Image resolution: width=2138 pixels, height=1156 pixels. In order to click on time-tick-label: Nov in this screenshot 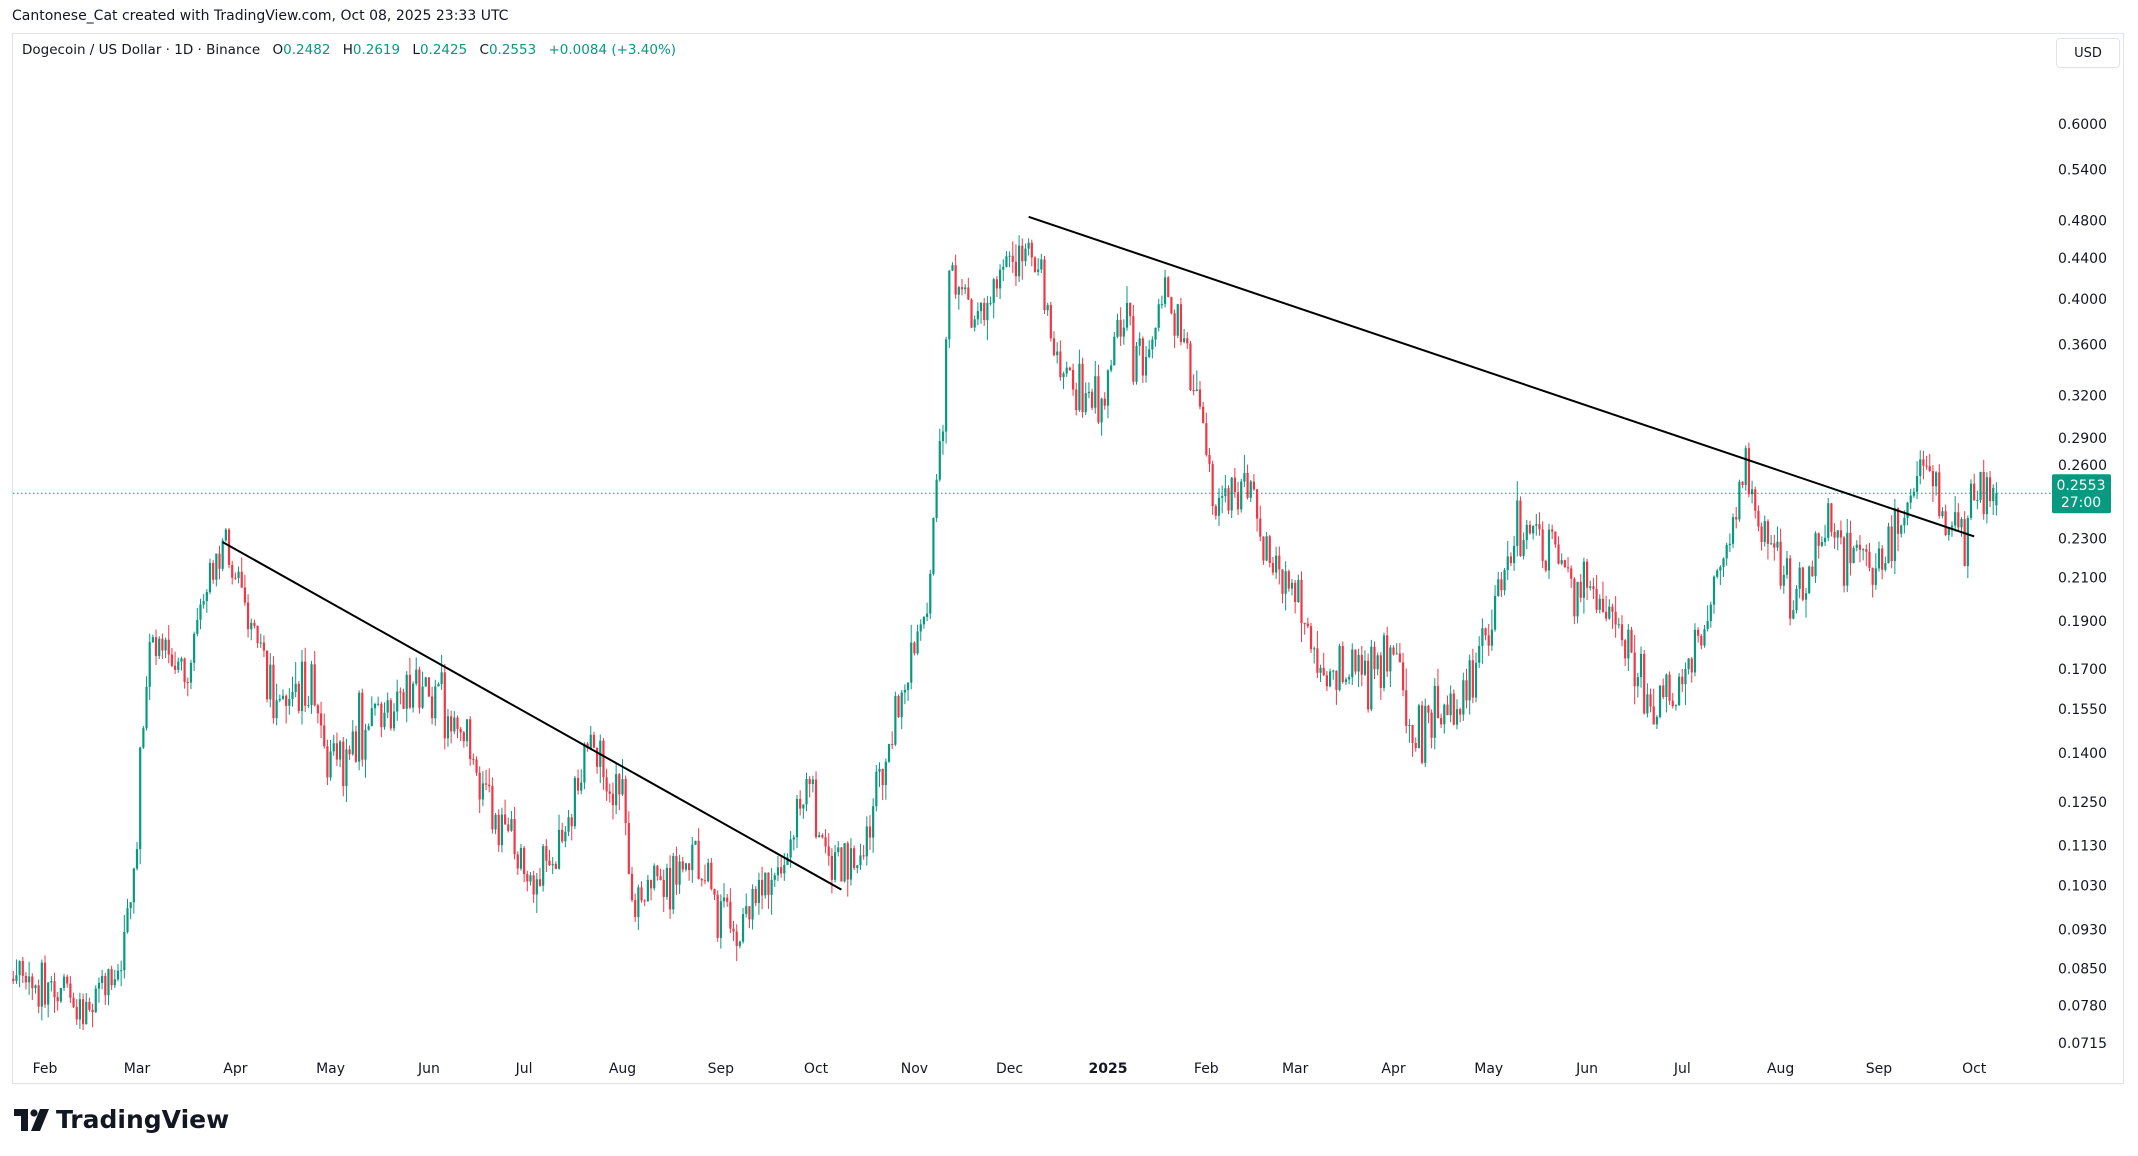, I will do `click(914, 1069)`.